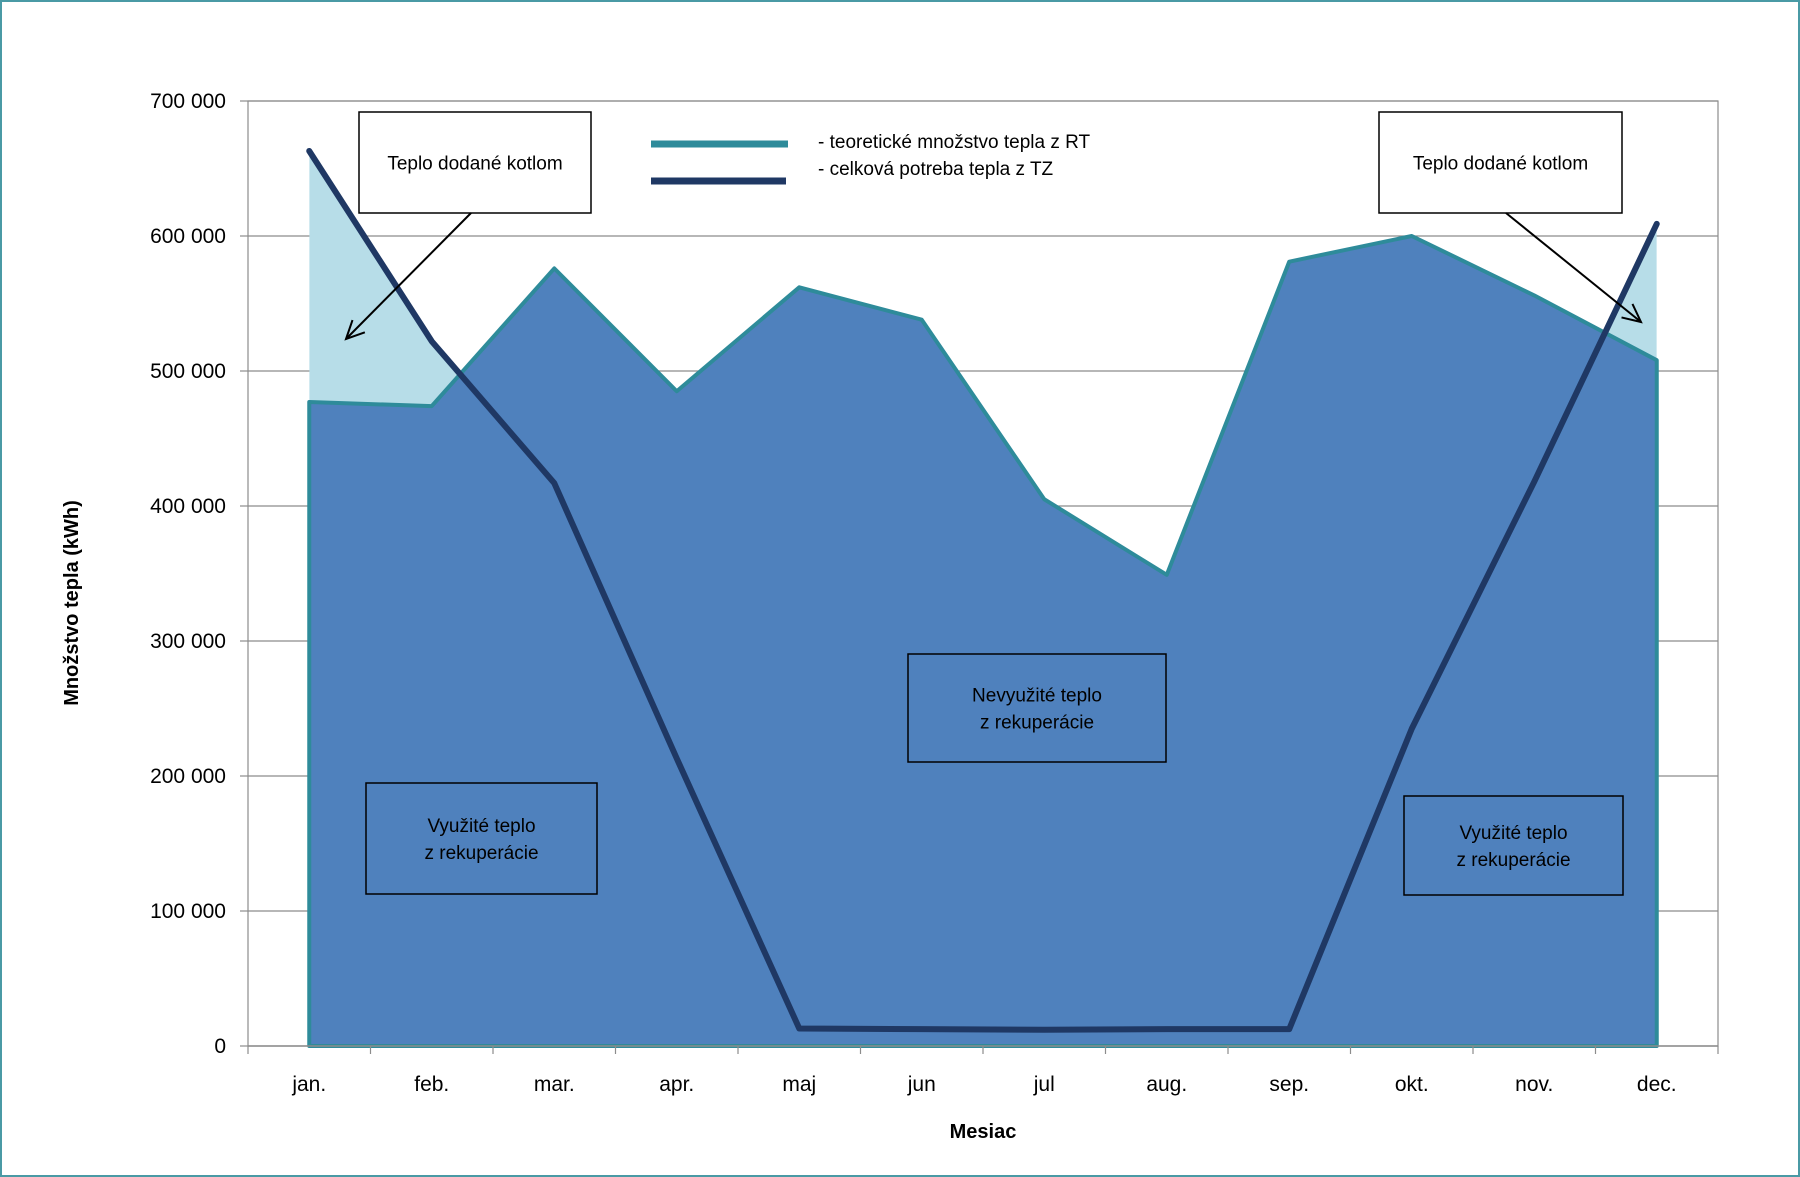 This screenshot has width=1800, height=1177. I want to click on x-tick-label: mar., so click(554, 1084).